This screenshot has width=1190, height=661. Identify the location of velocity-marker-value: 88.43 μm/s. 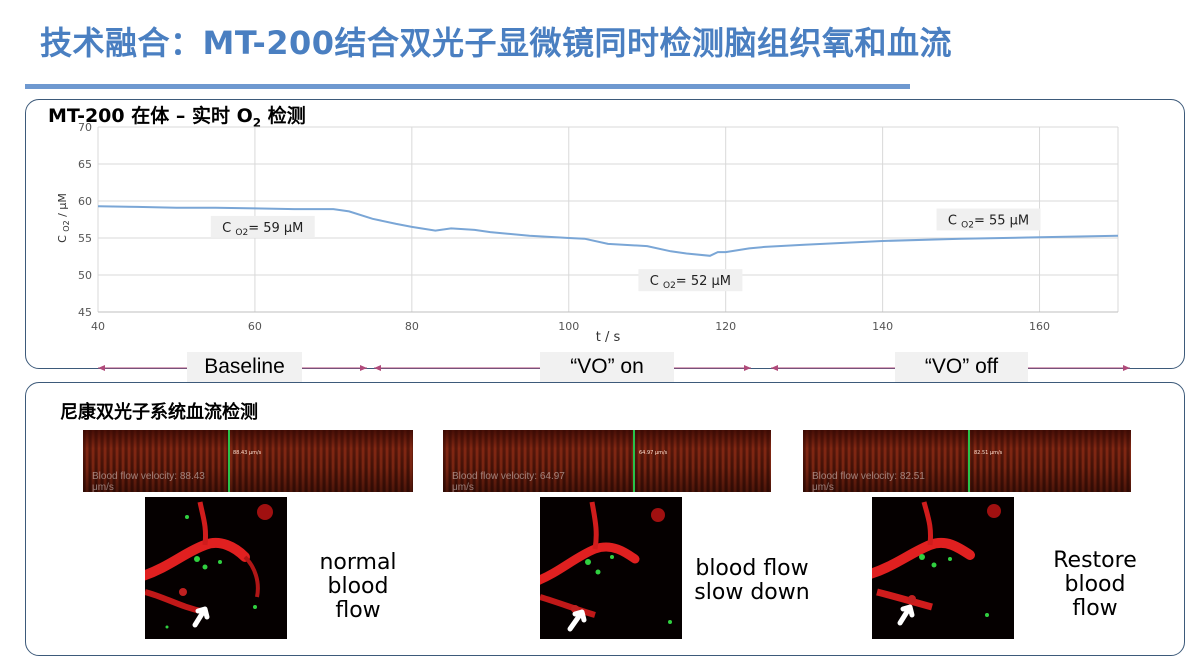
(247, 453).